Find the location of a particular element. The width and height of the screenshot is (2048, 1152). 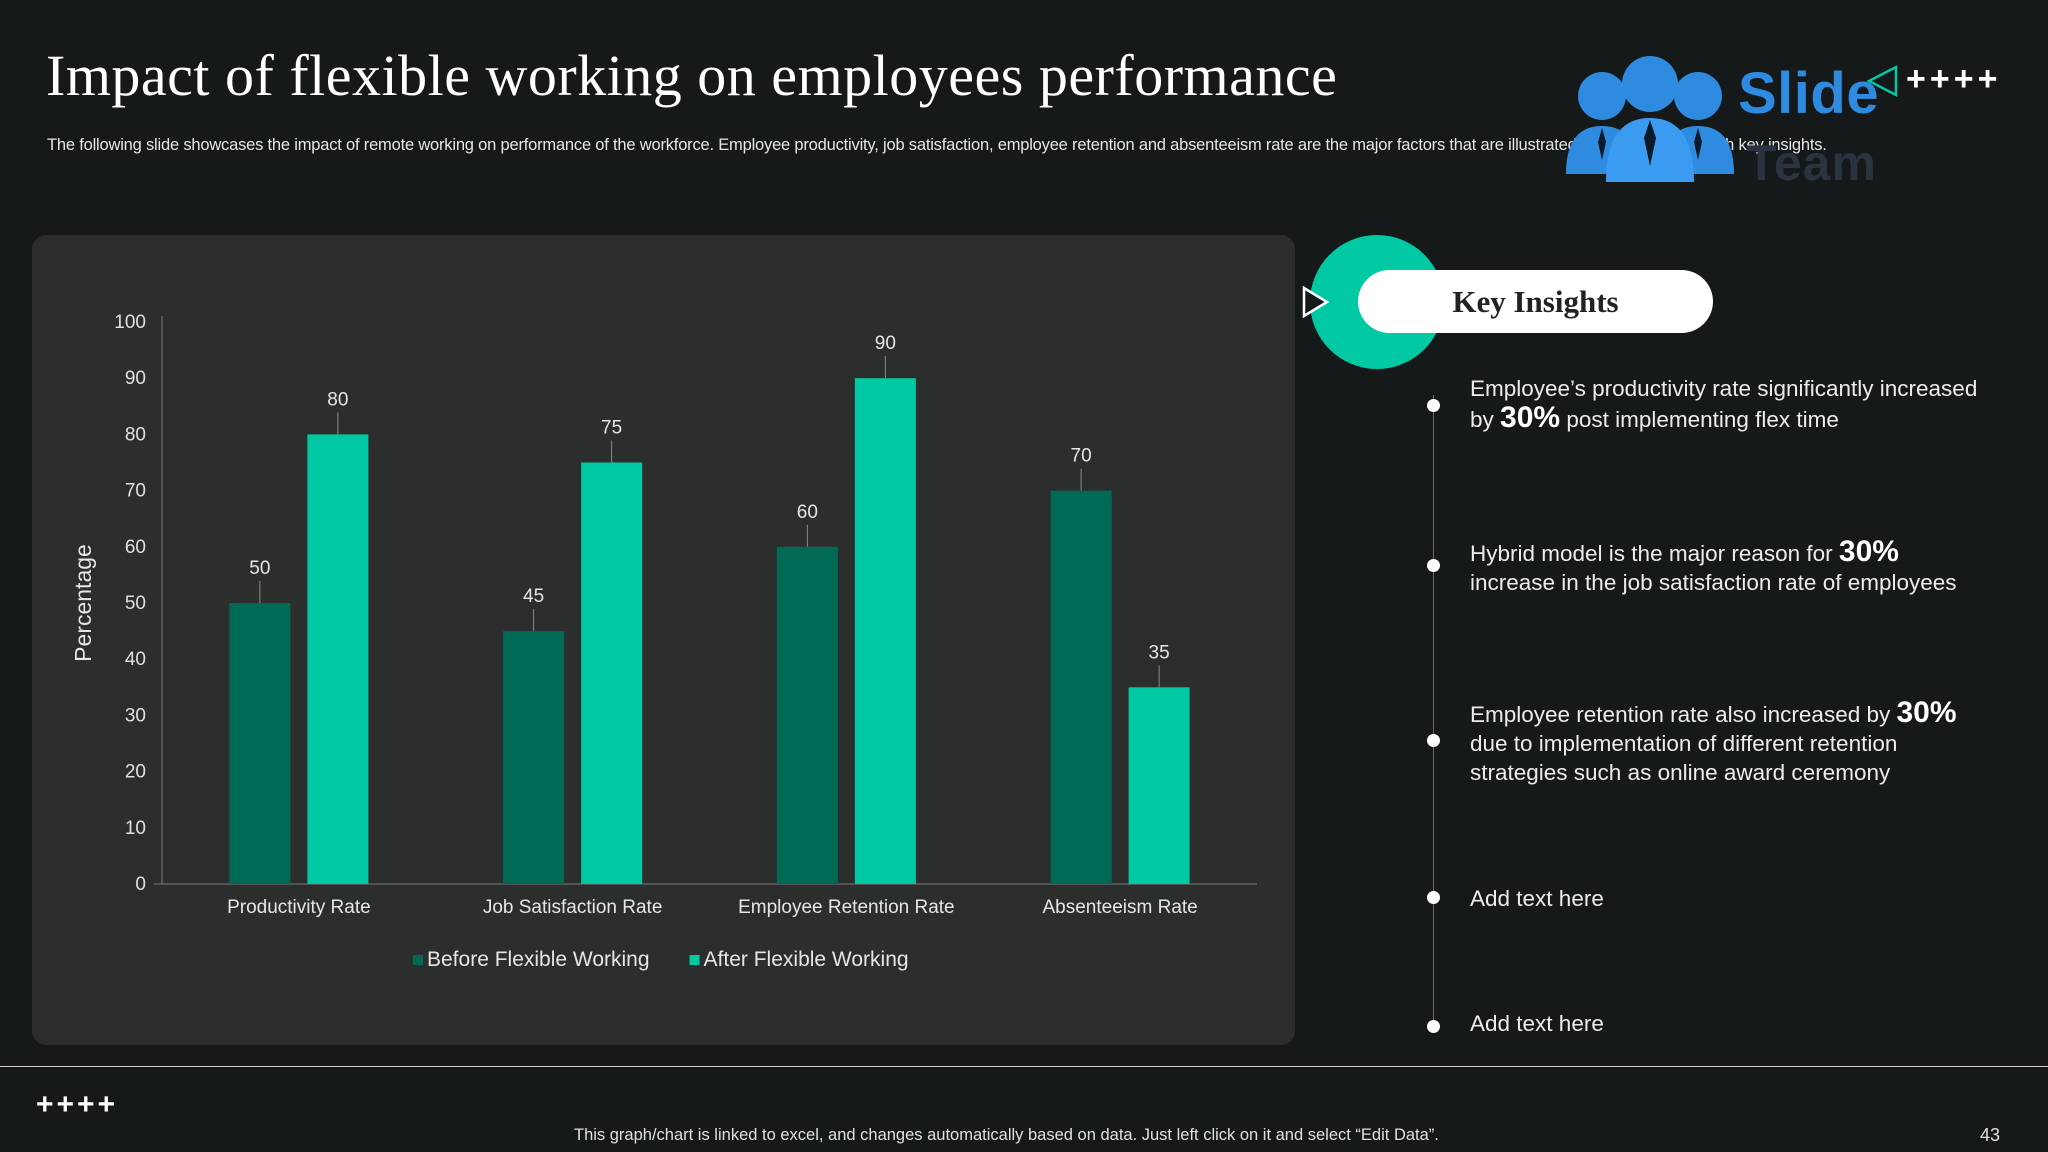

data-label: 80 is located at coordinates (337, 399).